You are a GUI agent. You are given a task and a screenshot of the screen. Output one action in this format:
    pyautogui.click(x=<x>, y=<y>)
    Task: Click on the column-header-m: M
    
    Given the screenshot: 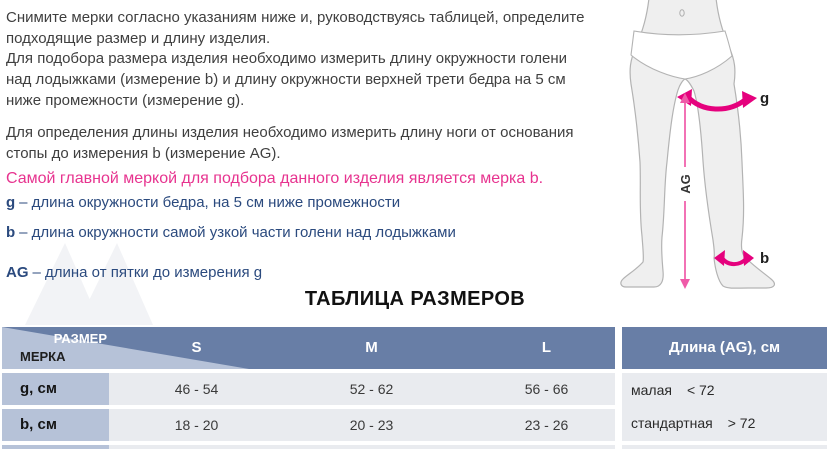 What is the action you would take?
    pyautogui.click(x=371, y=347)
    